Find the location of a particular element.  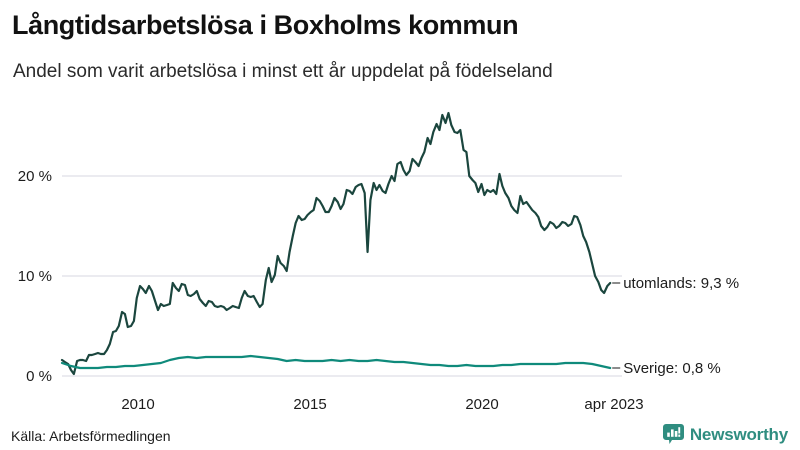

series-label-sverige: Sverige: 0,8 % is located at coordinates (672, 368).